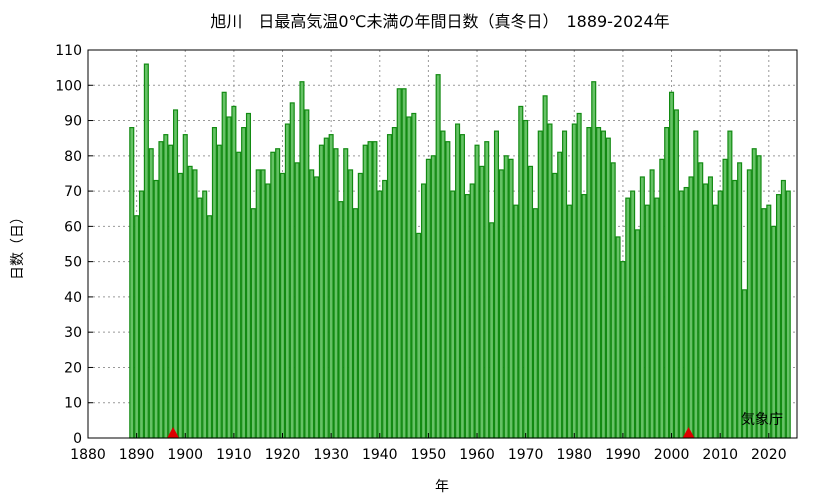  Describe the element at coordinates (526, 279) in the screenshot. I see `bar-1970` at that location.